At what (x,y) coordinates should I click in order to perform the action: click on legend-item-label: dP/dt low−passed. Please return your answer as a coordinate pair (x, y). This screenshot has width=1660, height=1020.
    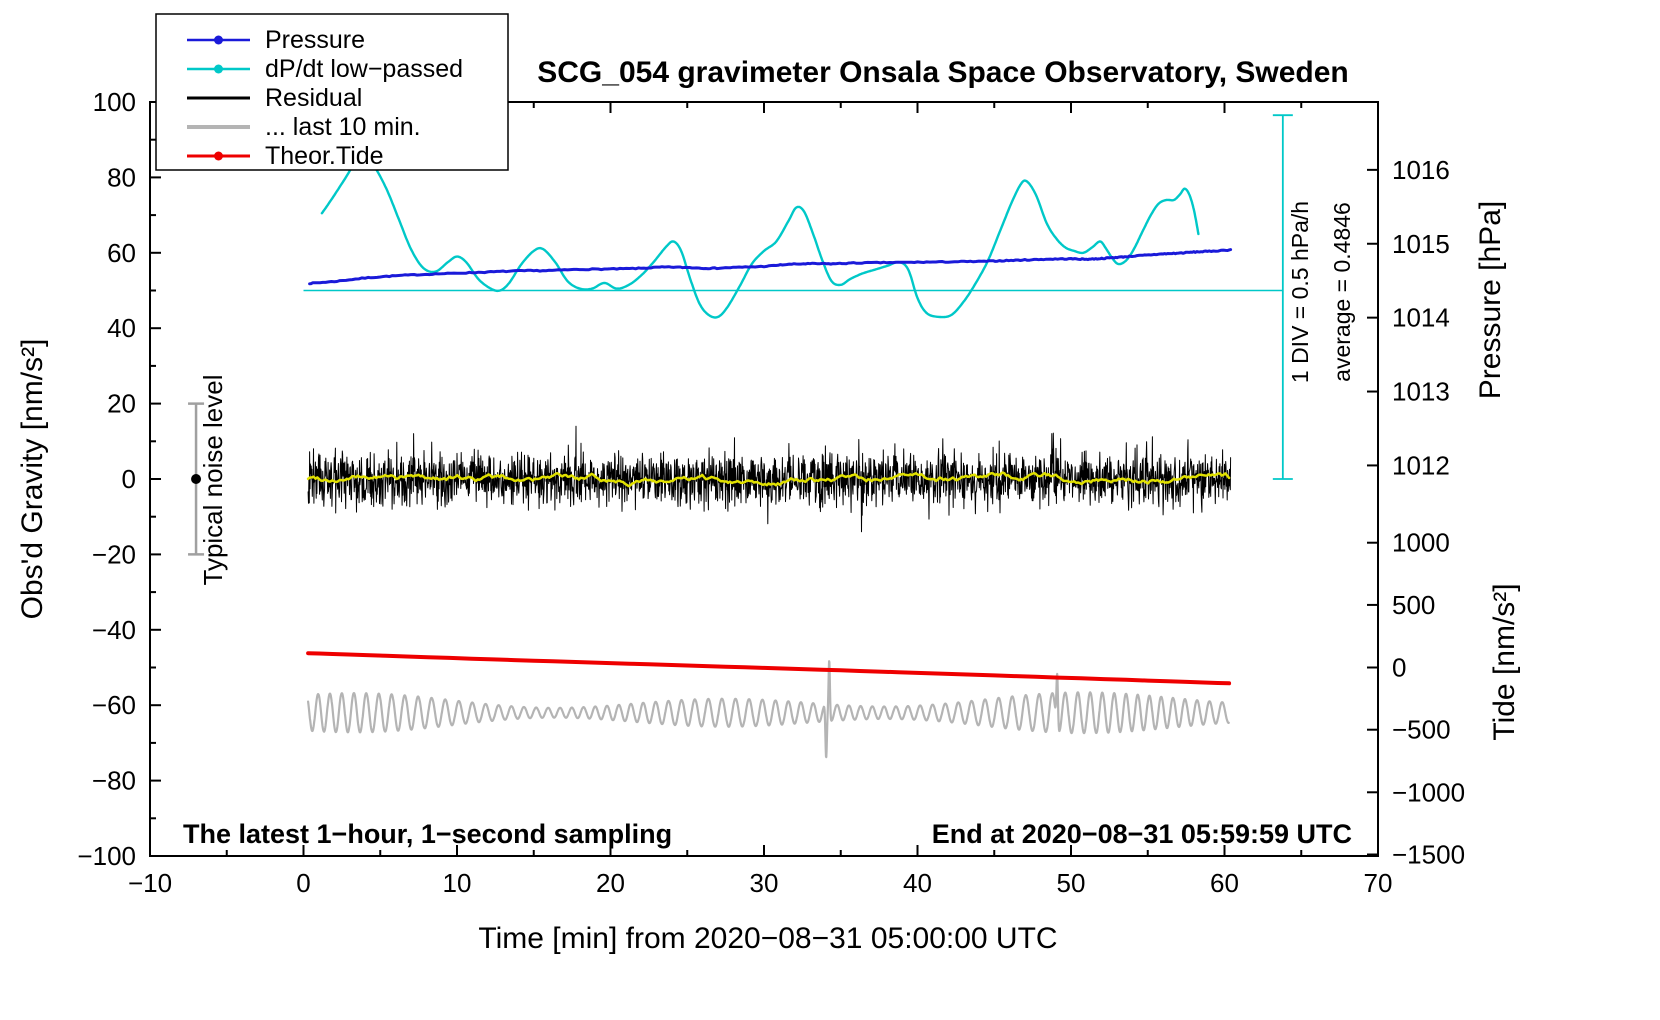
    Looking at the image, I should click on (364, 69).